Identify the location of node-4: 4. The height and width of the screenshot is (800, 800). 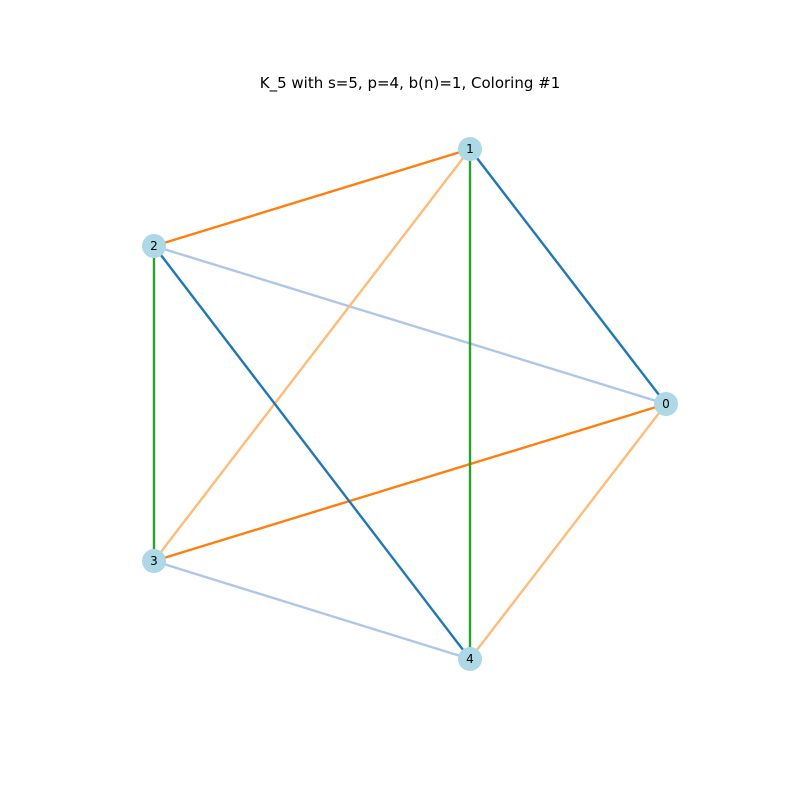
(470, 659).